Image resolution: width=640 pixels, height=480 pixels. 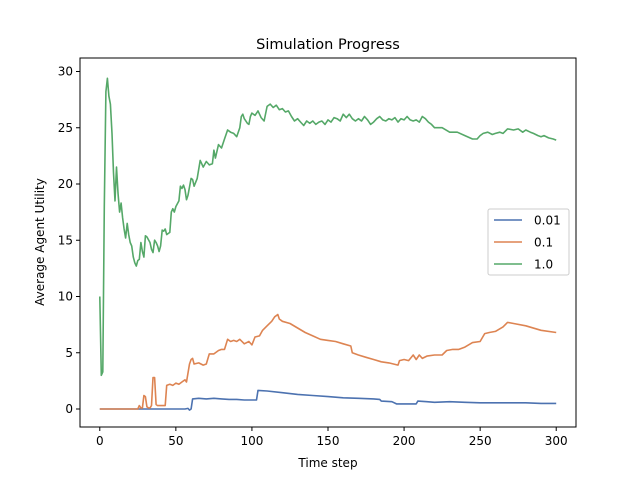 I want to click on y-tick-label: 10, so click(x=65, y=297).